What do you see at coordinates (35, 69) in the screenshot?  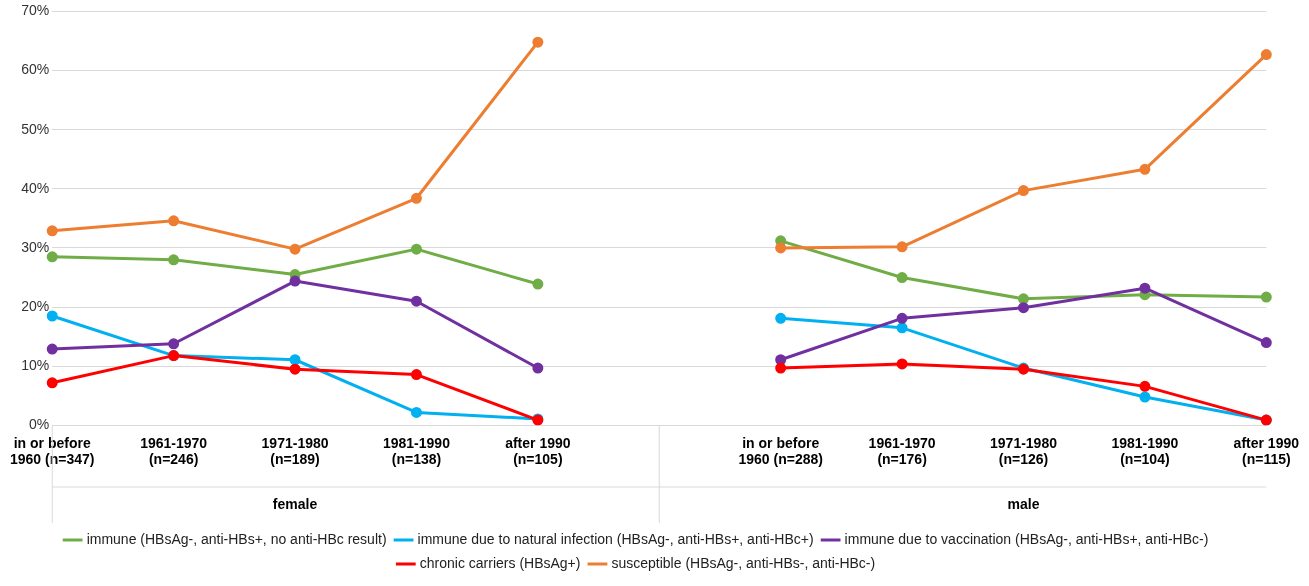 I see `y-tick-label: 60%` at bounding box center [35, 69].